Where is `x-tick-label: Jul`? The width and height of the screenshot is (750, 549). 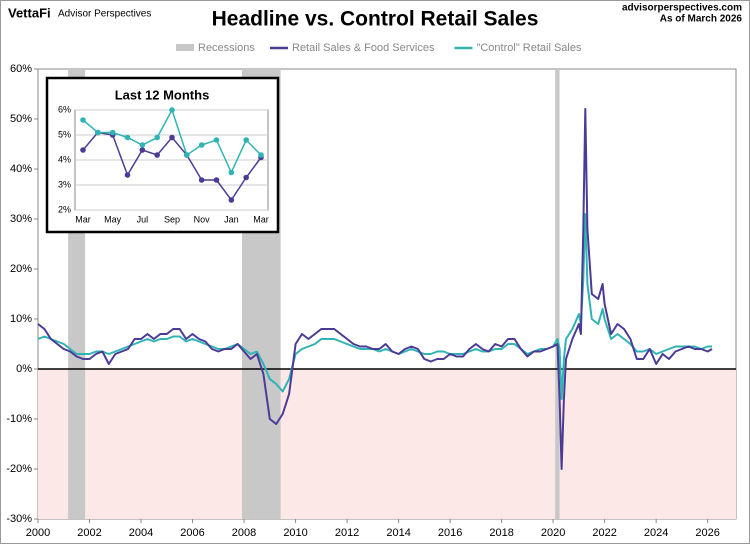 x-tick-label: Jul is located at coordinates (143, 219).